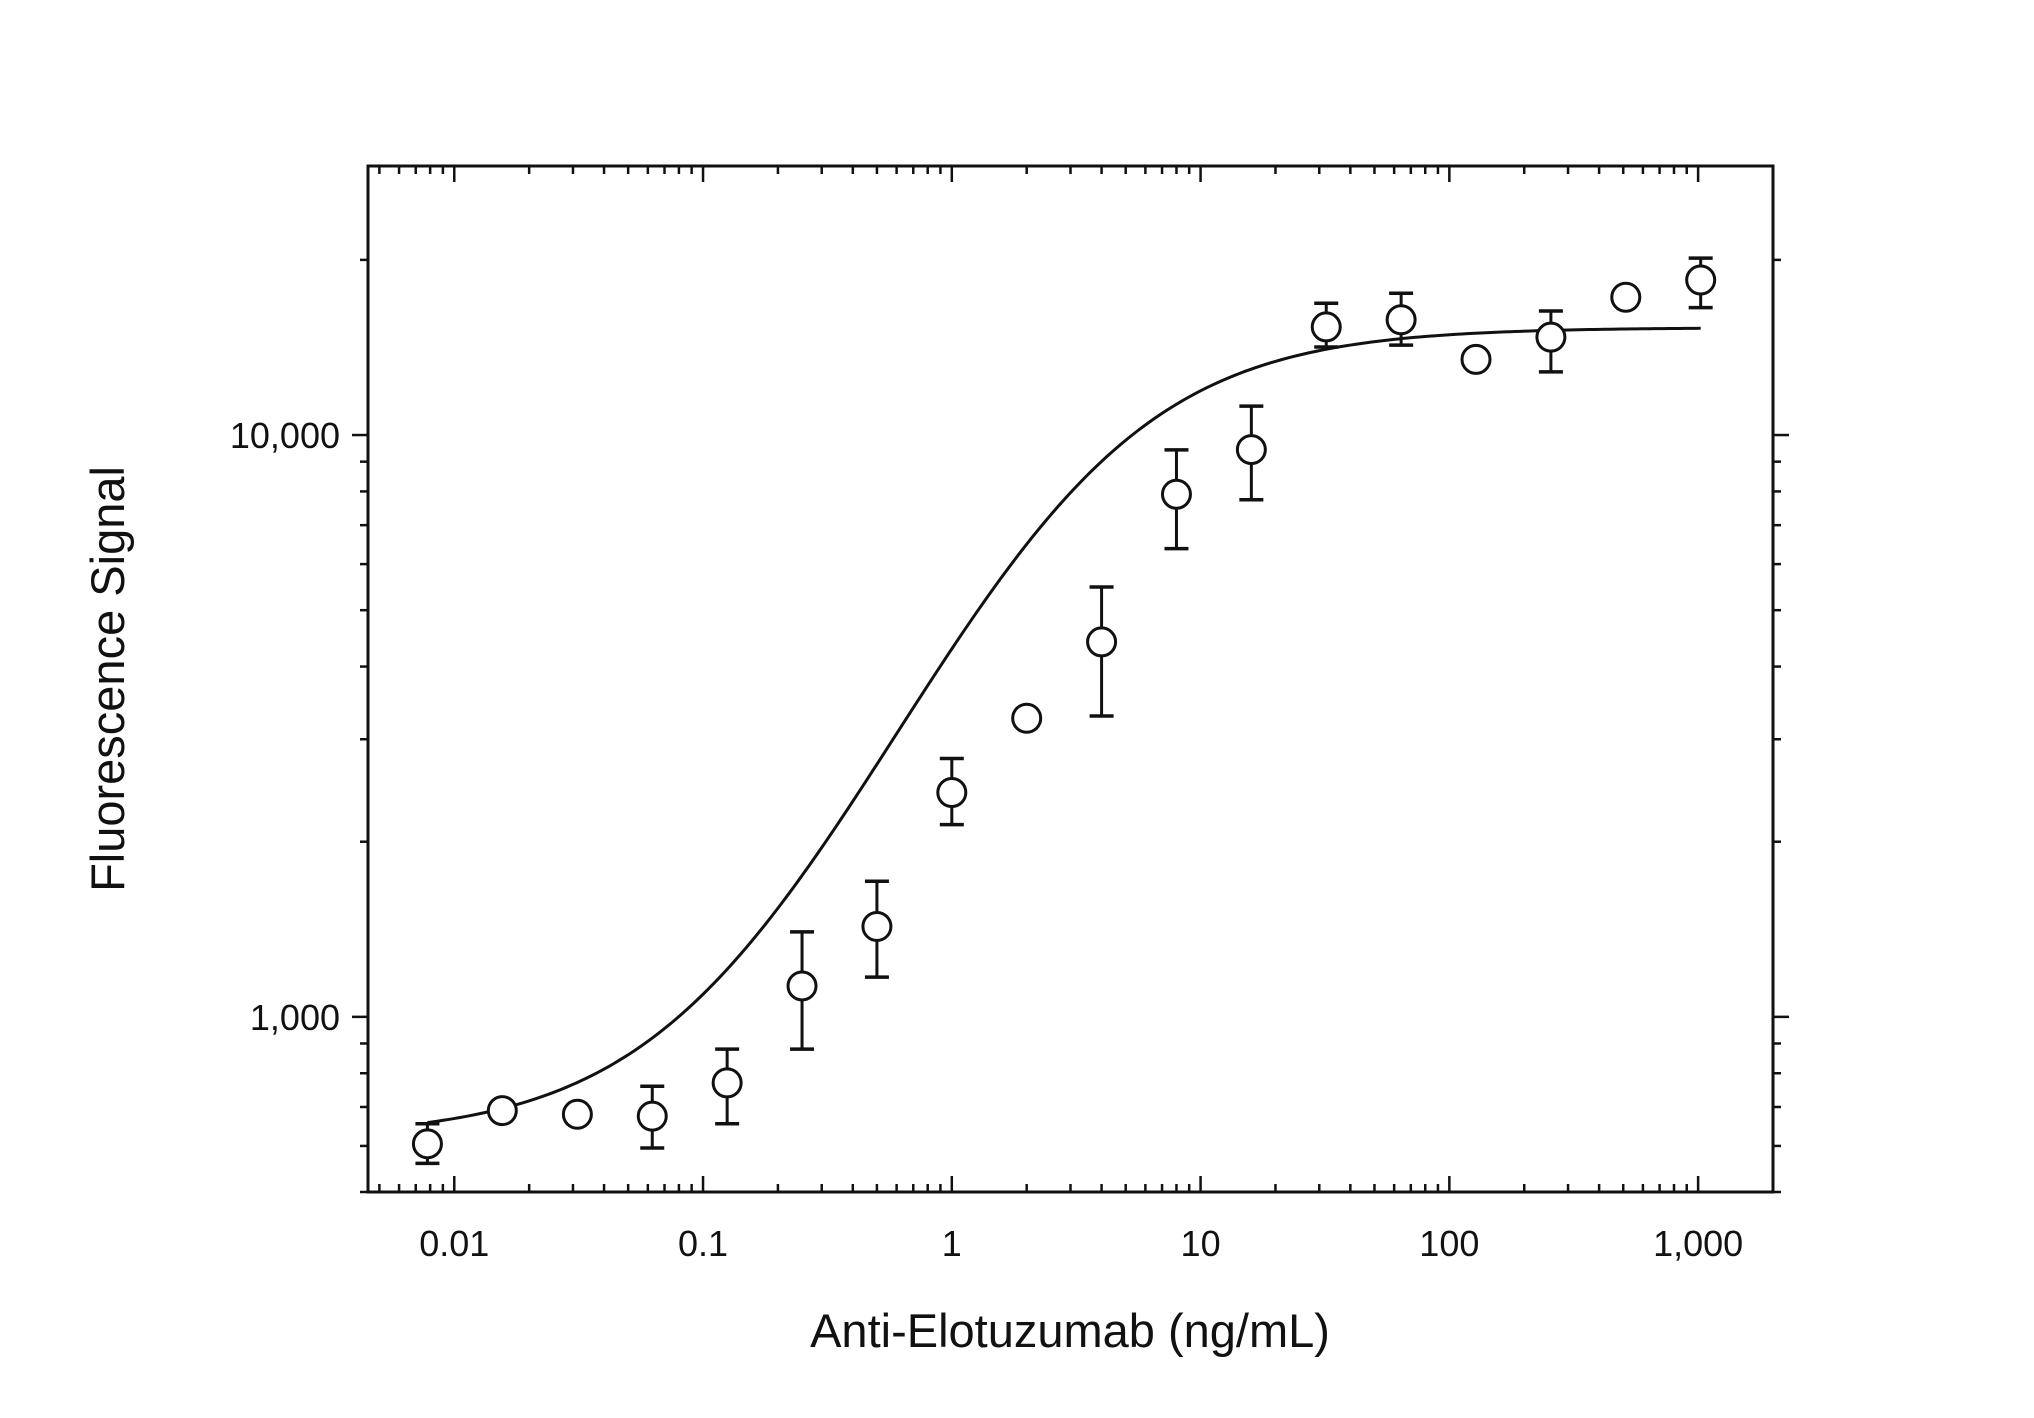  I want to click on x-tick-label: 1,000, so click(1698, 1243).